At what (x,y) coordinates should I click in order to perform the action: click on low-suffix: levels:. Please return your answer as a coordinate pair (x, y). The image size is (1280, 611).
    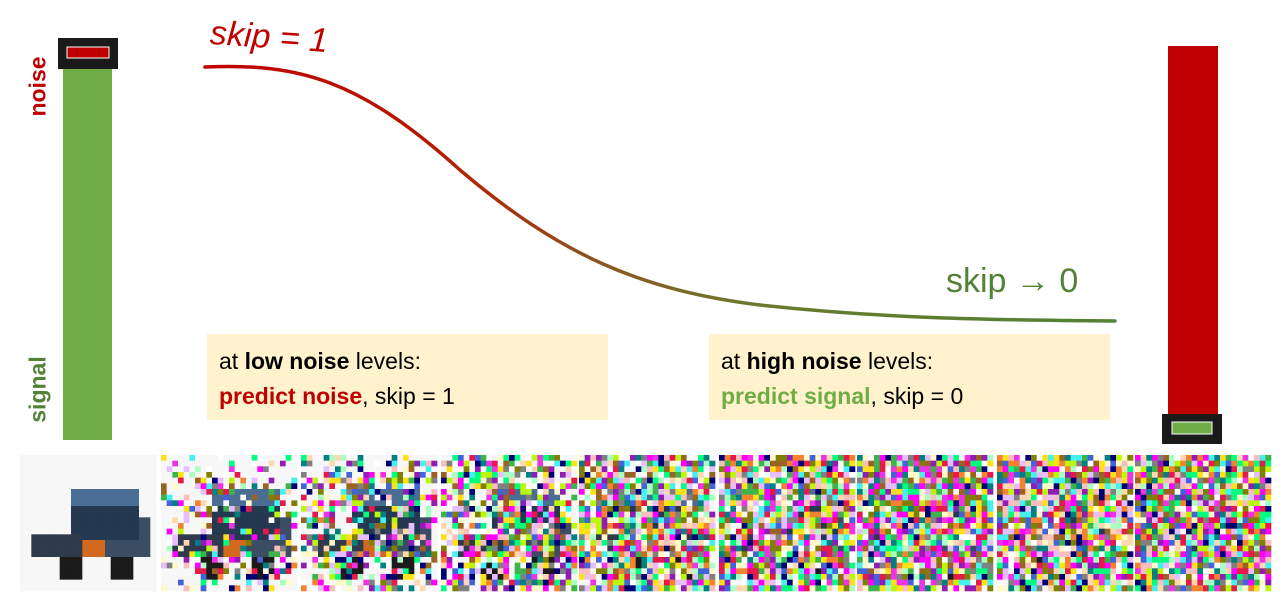
    Looking at the image, I should click on (385, 361).